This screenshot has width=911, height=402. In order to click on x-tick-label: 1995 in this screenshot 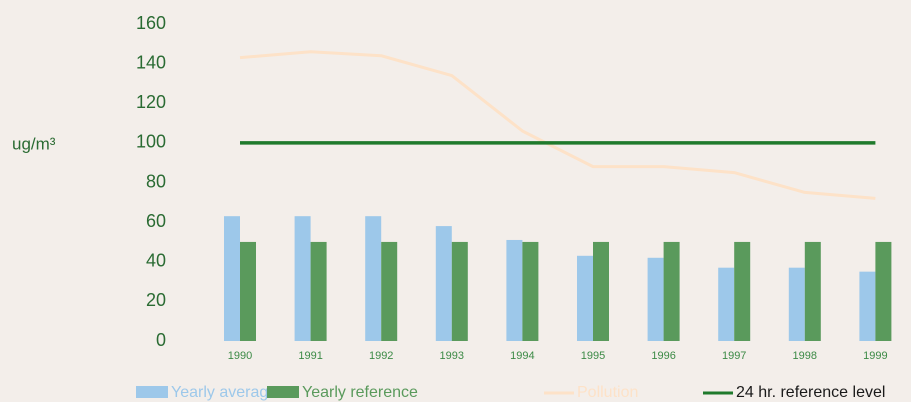, I will do `click(593, 356)`.